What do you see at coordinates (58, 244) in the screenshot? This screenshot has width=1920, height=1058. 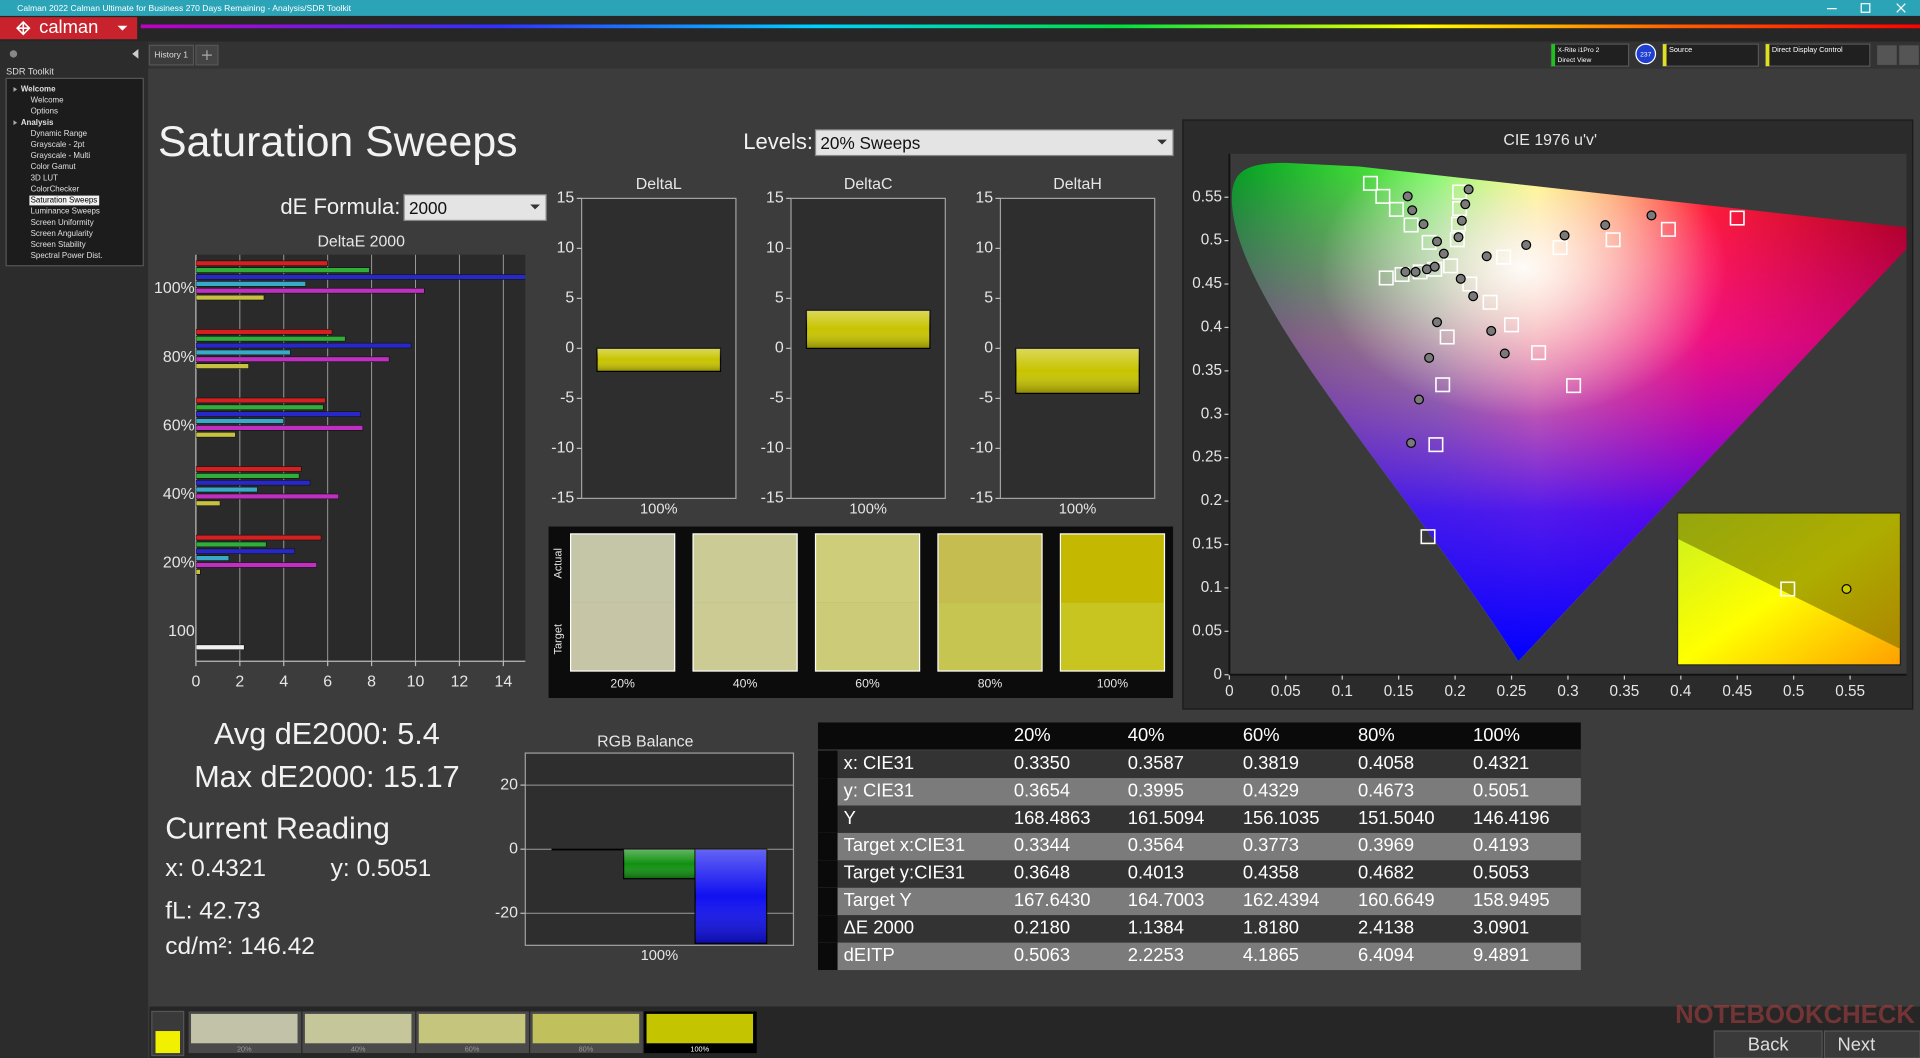 I see `sidebar-item: Screen Stability` at bounding box center [58, 244].